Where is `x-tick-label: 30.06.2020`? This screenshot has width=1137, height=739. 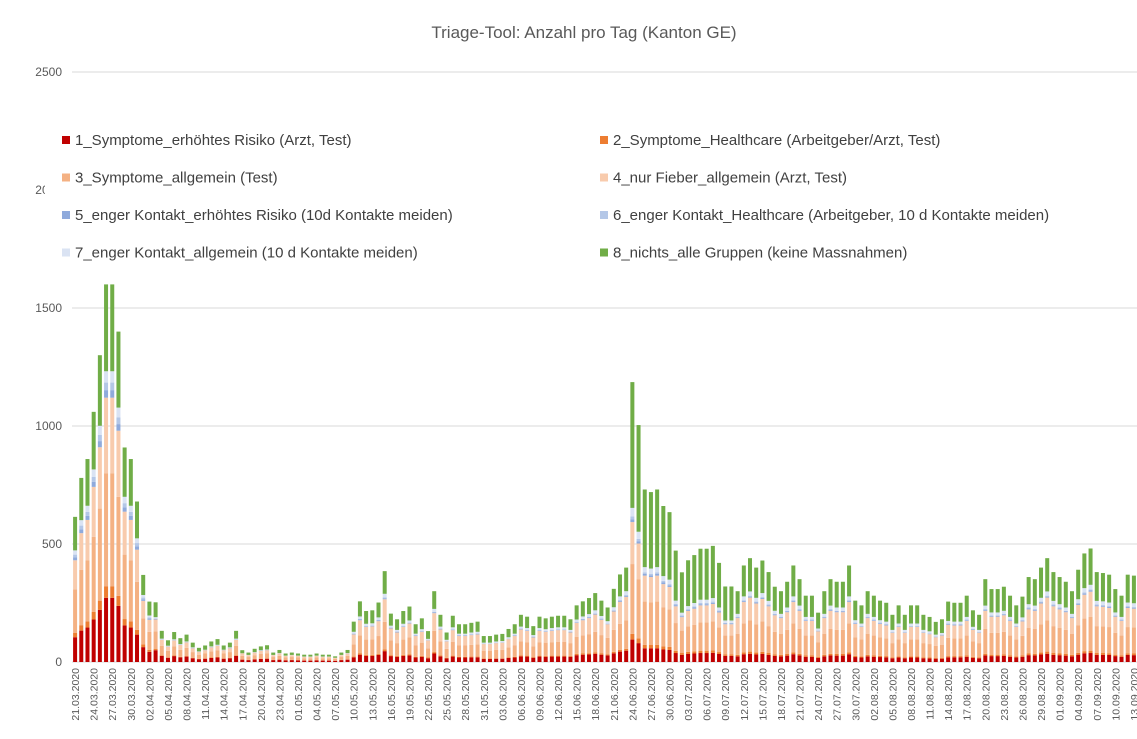
x-tick-label: 30.06.2020 is located at coordinates (671, 694).